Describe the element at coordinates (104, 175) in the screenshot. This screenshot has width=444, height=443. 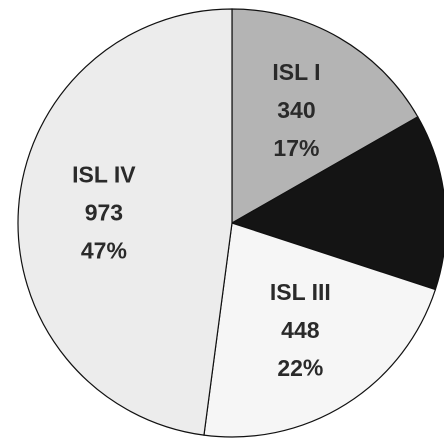
I see `slice-label: ISL IV` at that location.